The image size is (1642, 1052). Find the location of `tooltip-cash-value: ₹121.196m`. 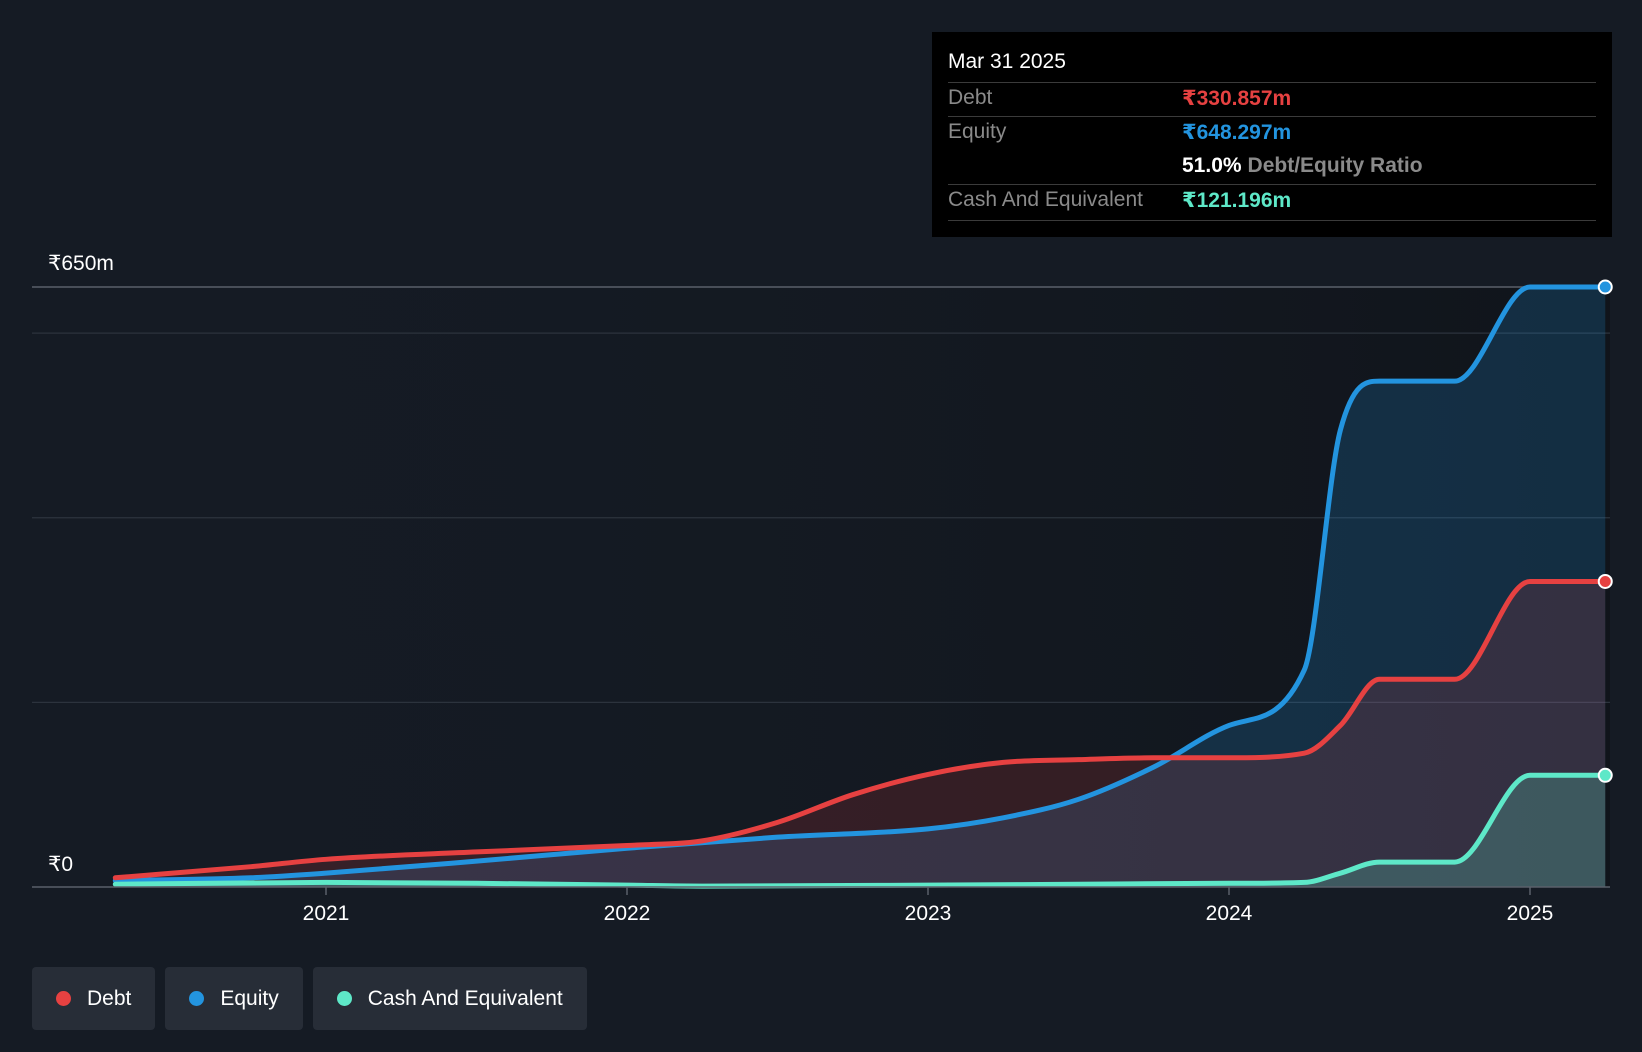

tooltip-cash-value: ₹121.196m is located at coordinates (1237, 200).